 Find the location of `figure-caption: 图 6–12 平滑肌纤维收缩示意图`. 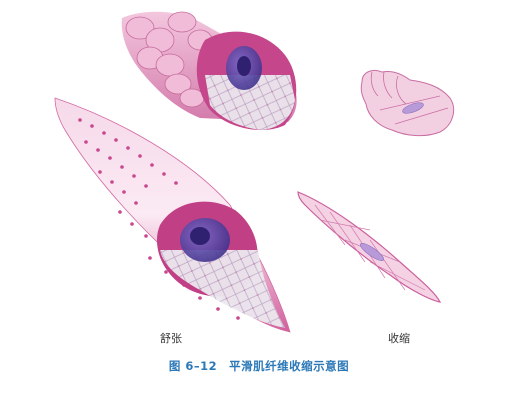

figure-caption: 图 6–12 平滑肌纤维收缩示意图 is located at coordinates (259, 366).